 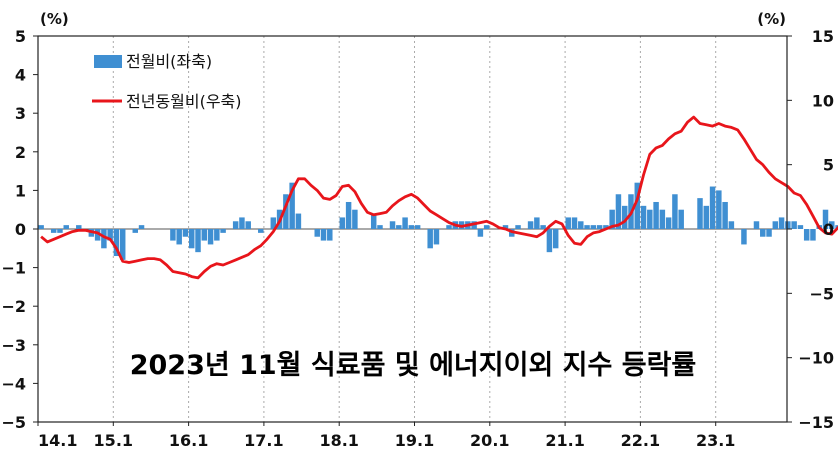 What do you see at coordinates (20, 75) in the screenshot?
I see `left-tick-label: 4` at bounding box center [20, 75].